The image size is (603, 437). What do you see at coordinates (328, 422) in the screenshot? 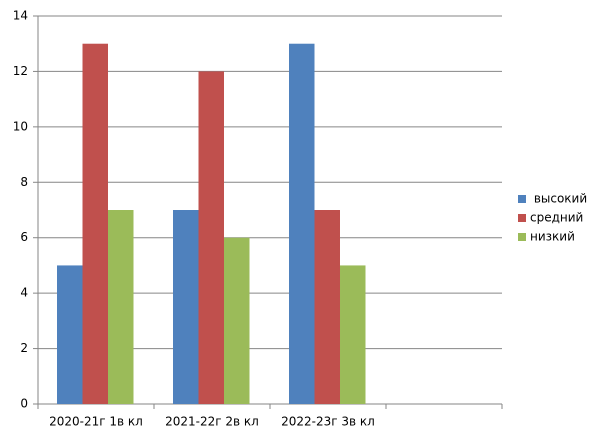
I see `x-tick-label: 2022-23г 3в кл` at bounding box center [328, 422].